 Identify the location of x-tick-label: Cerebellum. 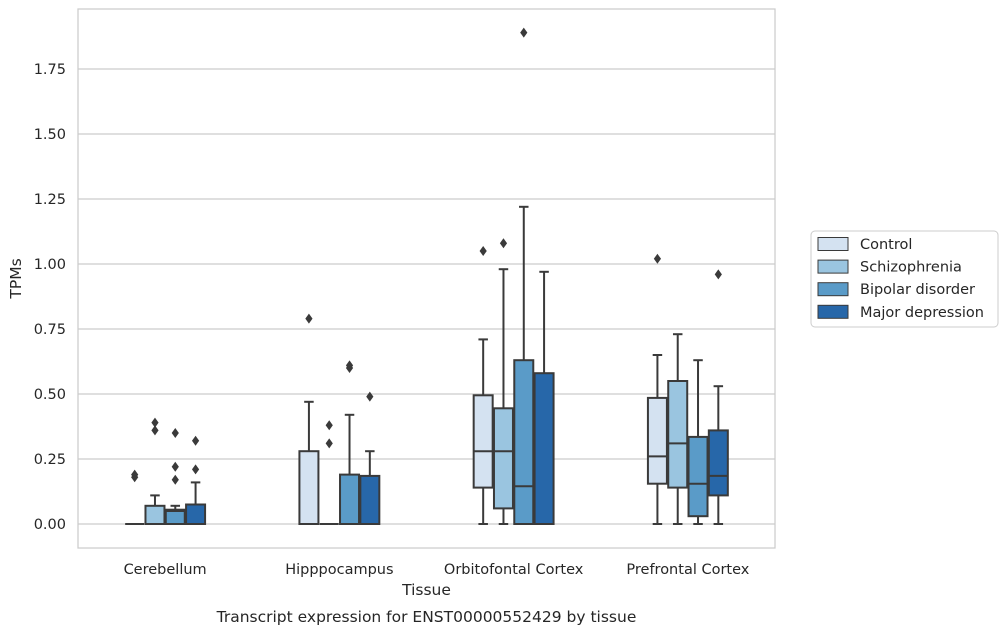
(165, 570).